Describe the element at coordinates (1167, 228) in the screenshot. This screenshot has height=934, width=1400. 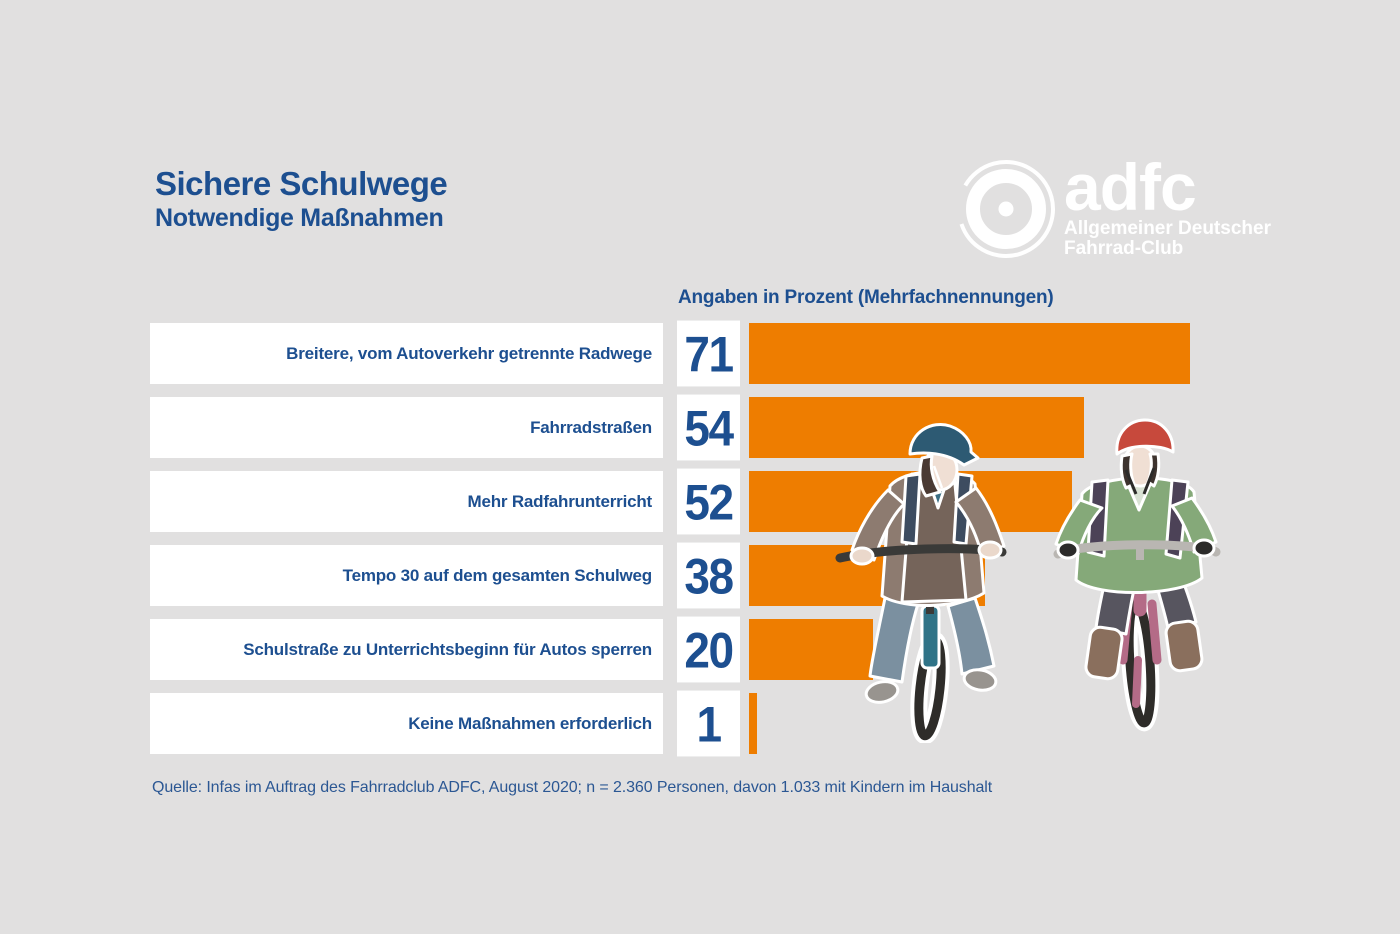
I see `logo-org-line1: Allgemeiner Deutscher` at that location.